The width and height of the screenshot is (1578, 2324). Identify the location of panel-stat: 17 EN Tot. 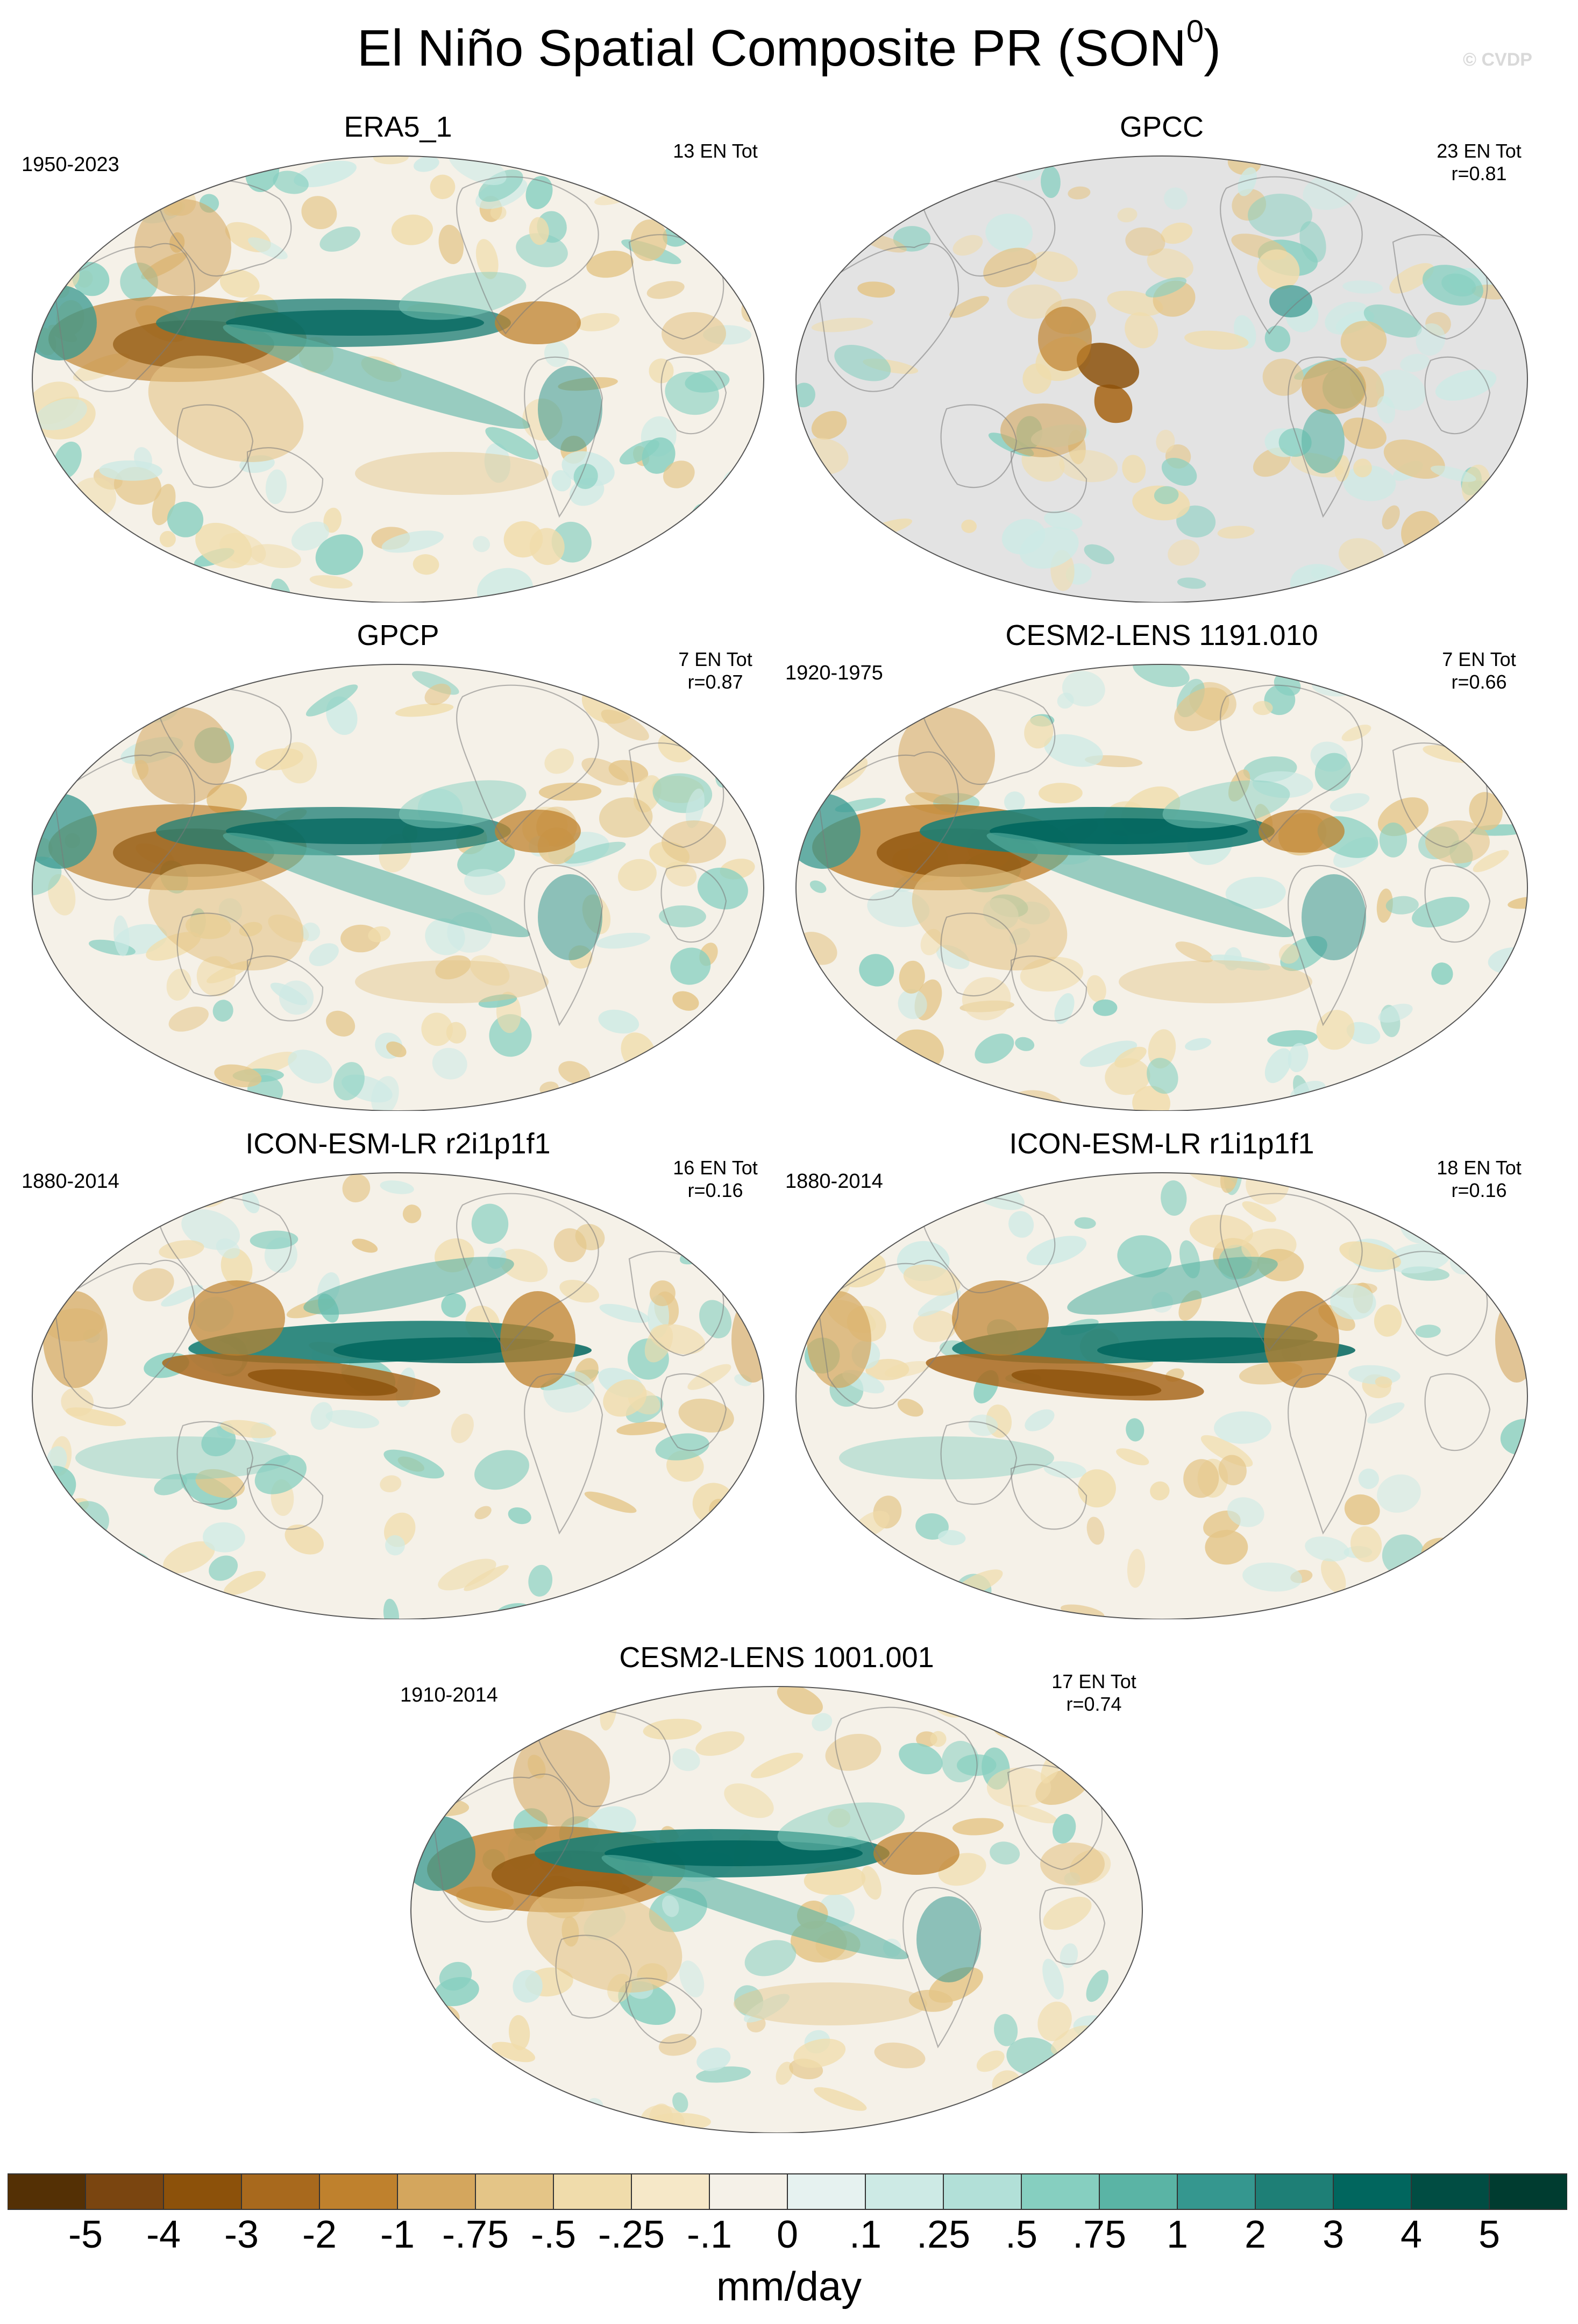
(1093, 1681).